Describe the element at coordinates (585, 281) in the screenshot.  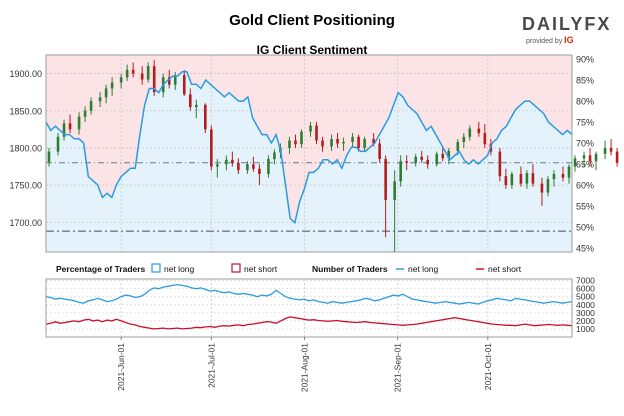
I see `count-tick-label: 7000` at that location.